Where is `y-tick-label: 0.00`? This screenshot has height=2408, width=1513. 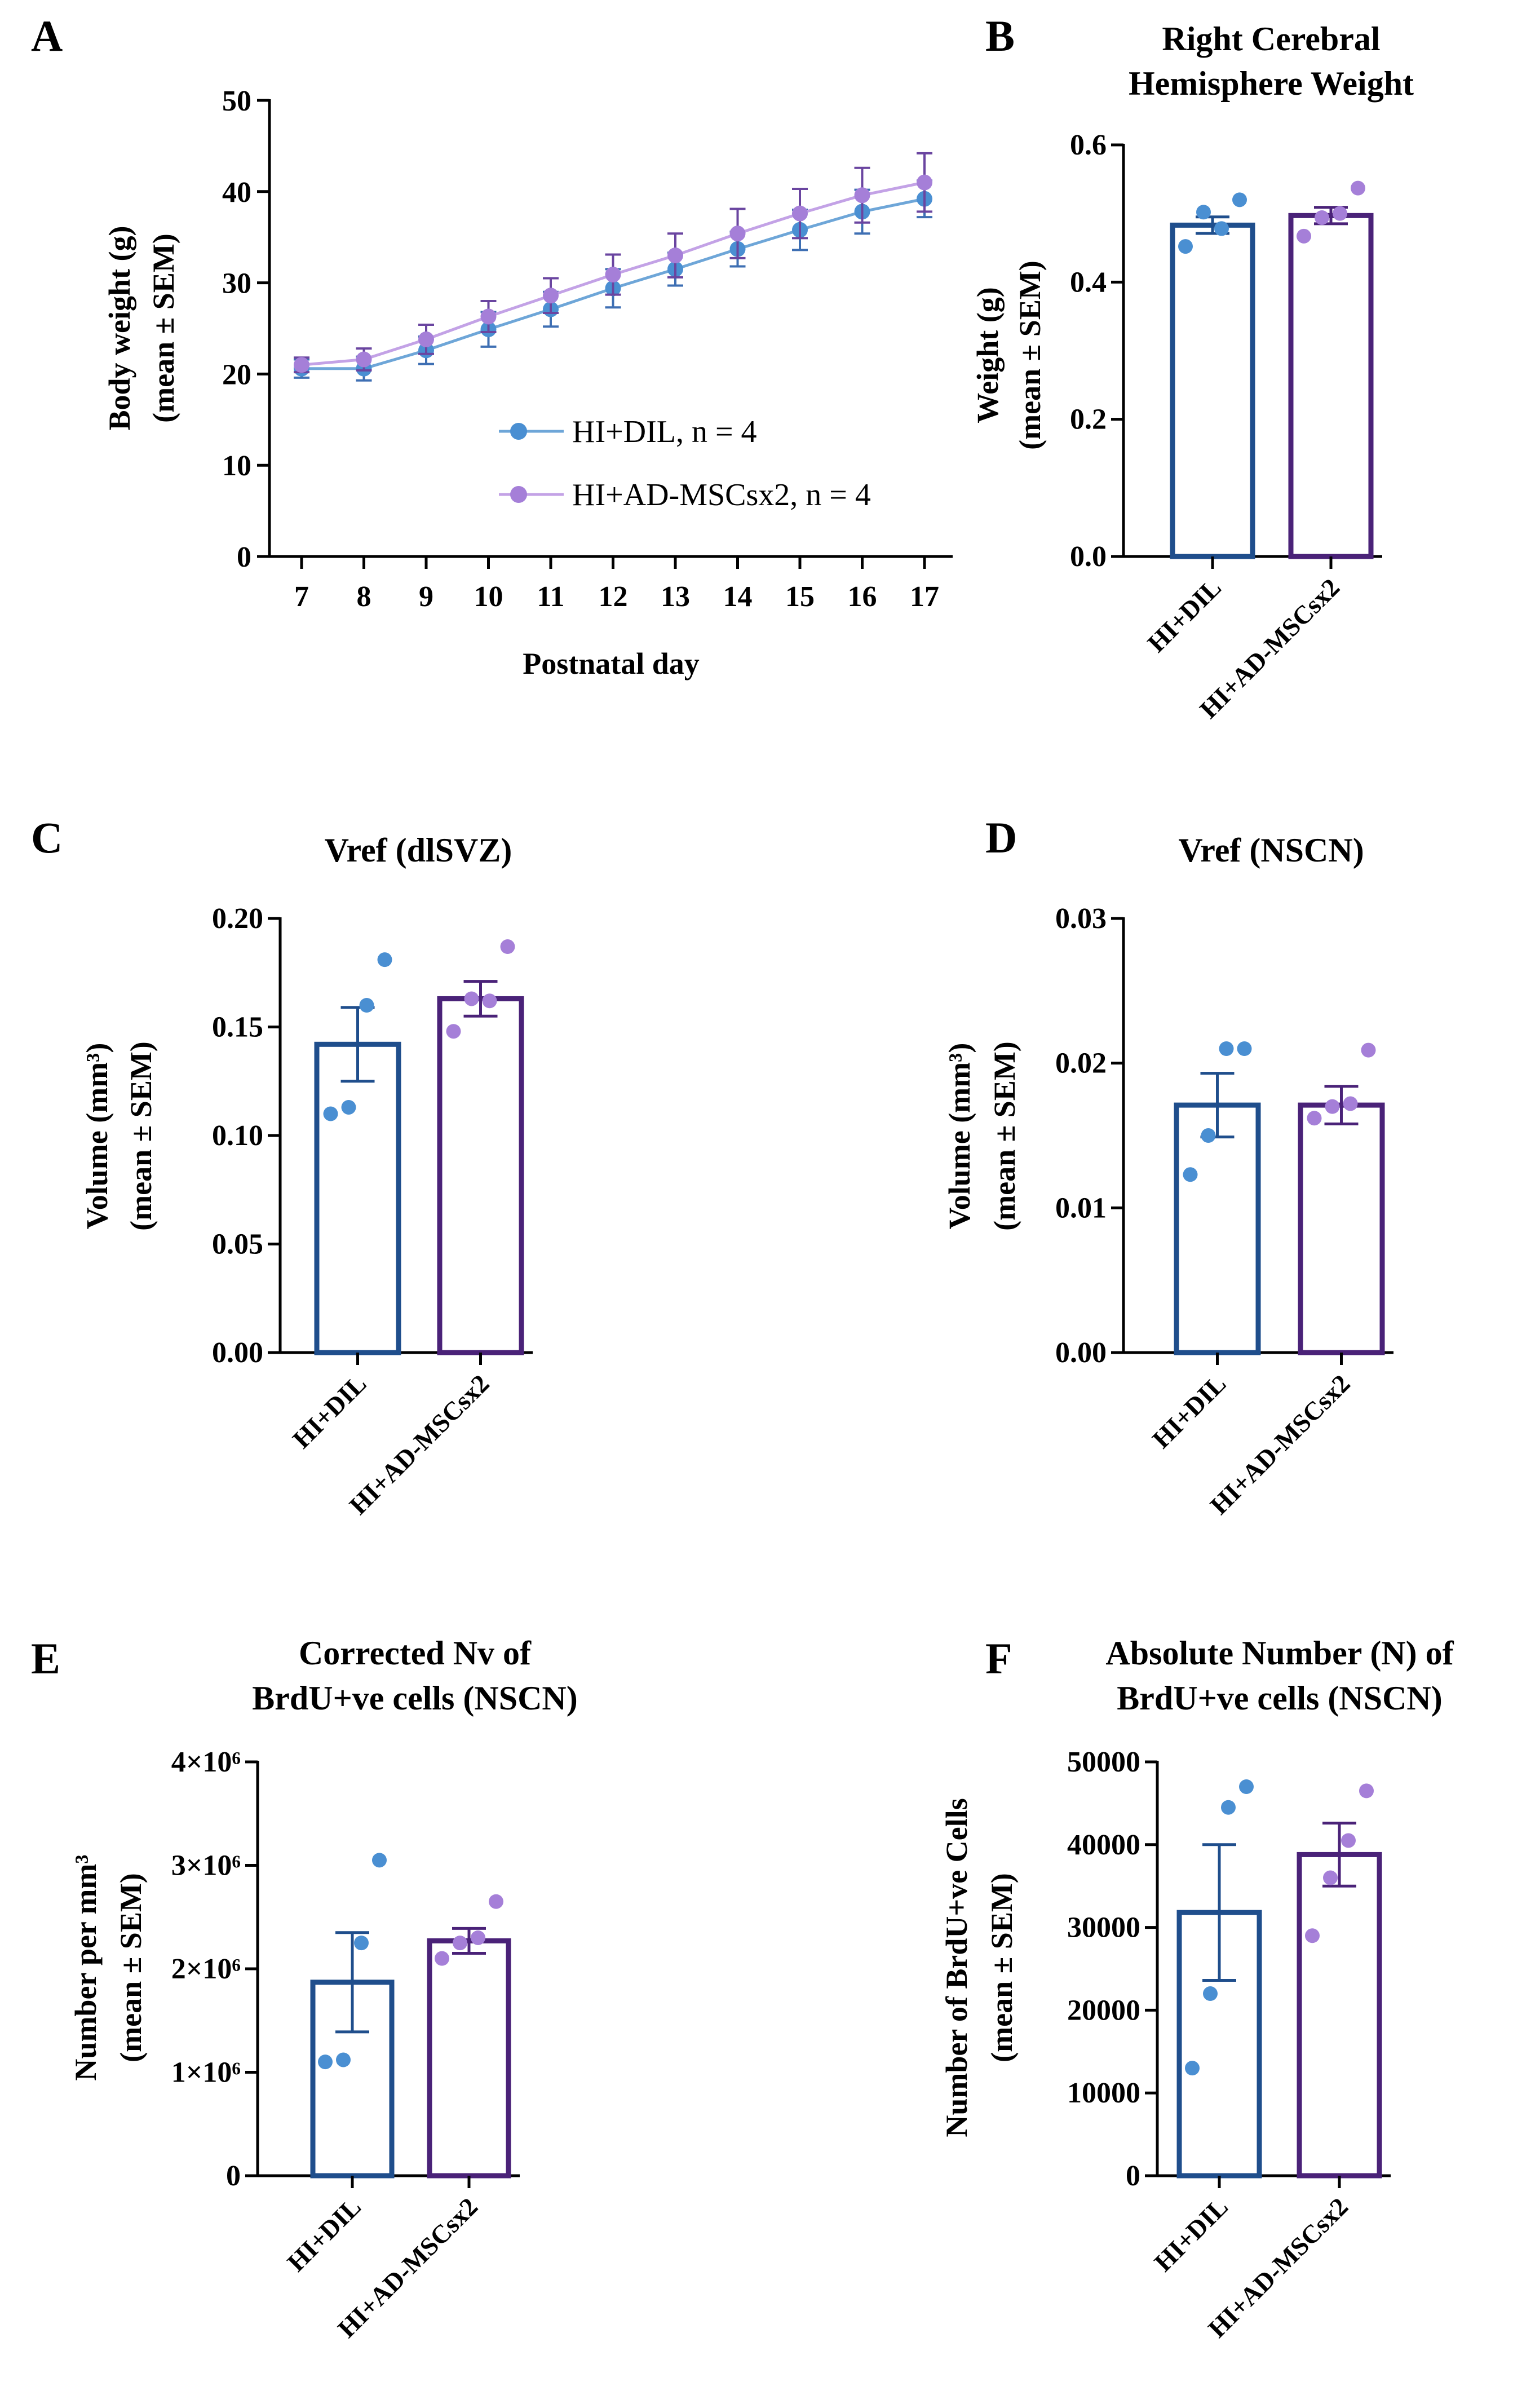 y-tick-label: 0.00 is located at coordinates (238, 1353).